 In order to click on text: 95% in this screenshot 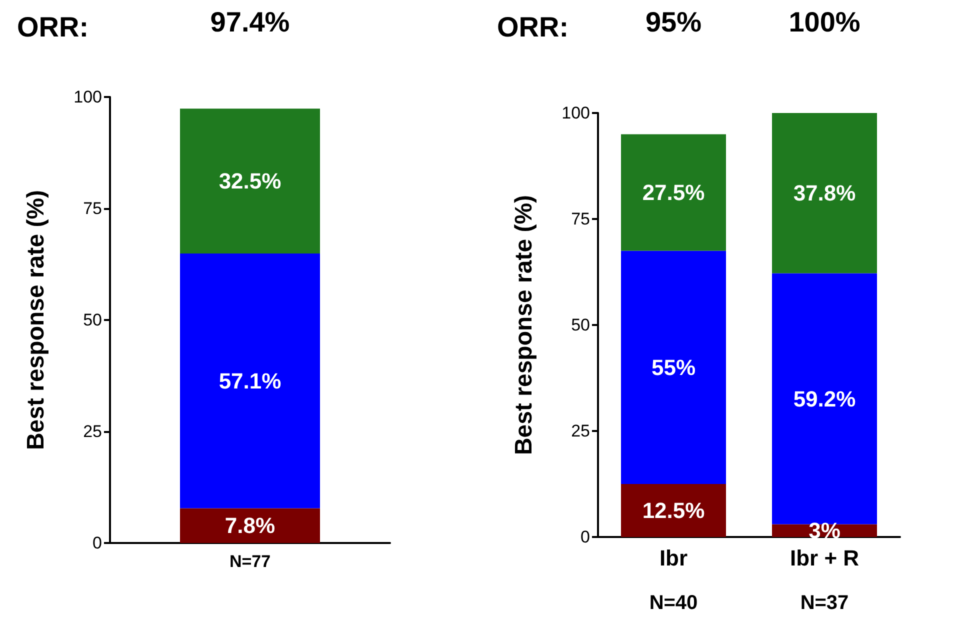, I will do `click(673, 22)`.